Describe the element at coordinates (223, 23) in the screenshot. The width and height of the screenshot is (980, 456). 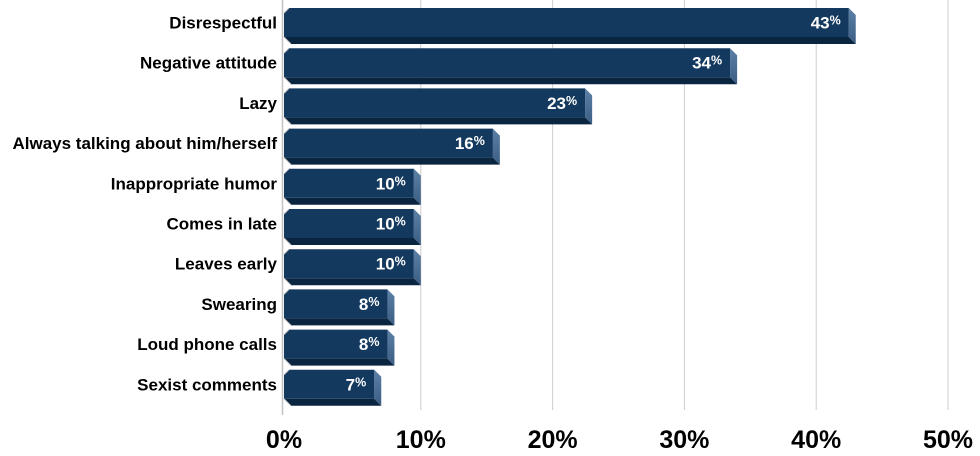
I see `category-label: Disrespectful` at that location.